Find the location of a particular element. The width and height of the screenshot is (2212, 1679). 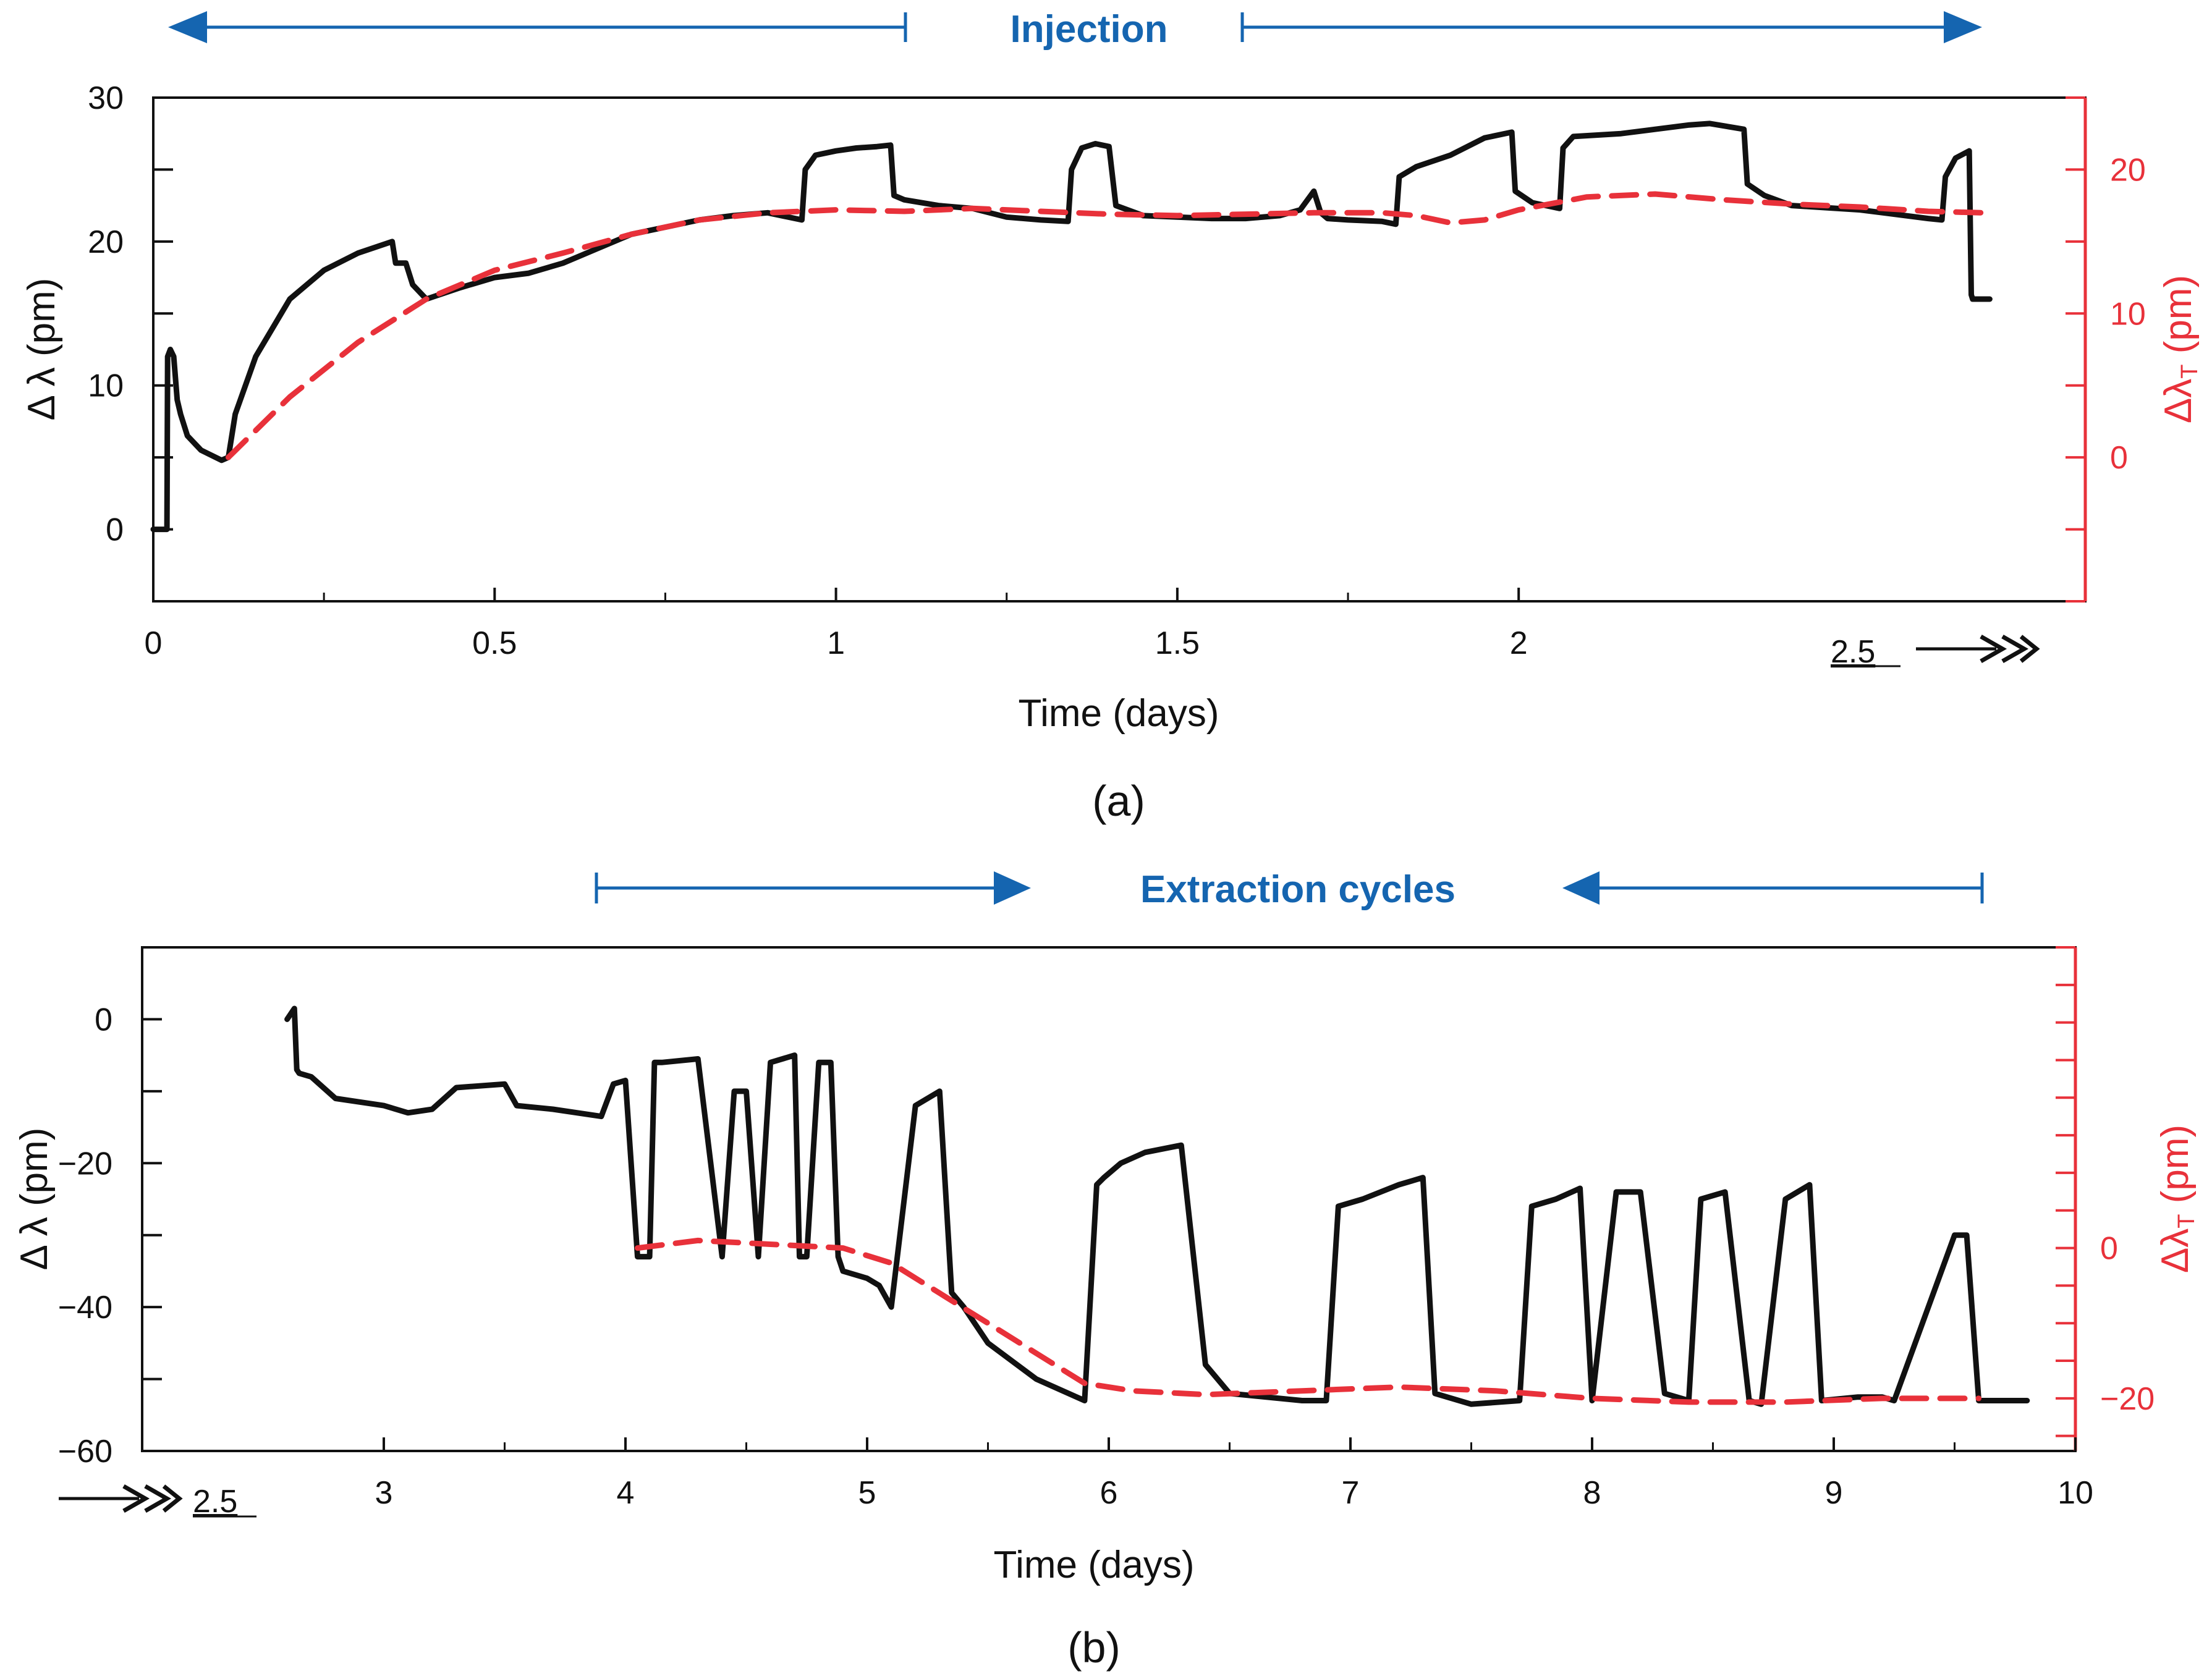

banner-arrowhead-right is located at coordinates (1963, 27).